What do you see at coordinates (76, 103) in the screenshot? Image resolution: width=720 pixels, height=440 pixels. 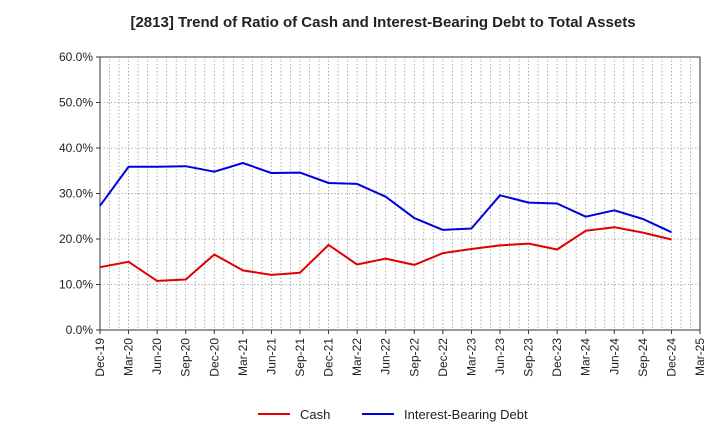 I see `y-tick-label: 50.0%` at bounding box center [76, 103].